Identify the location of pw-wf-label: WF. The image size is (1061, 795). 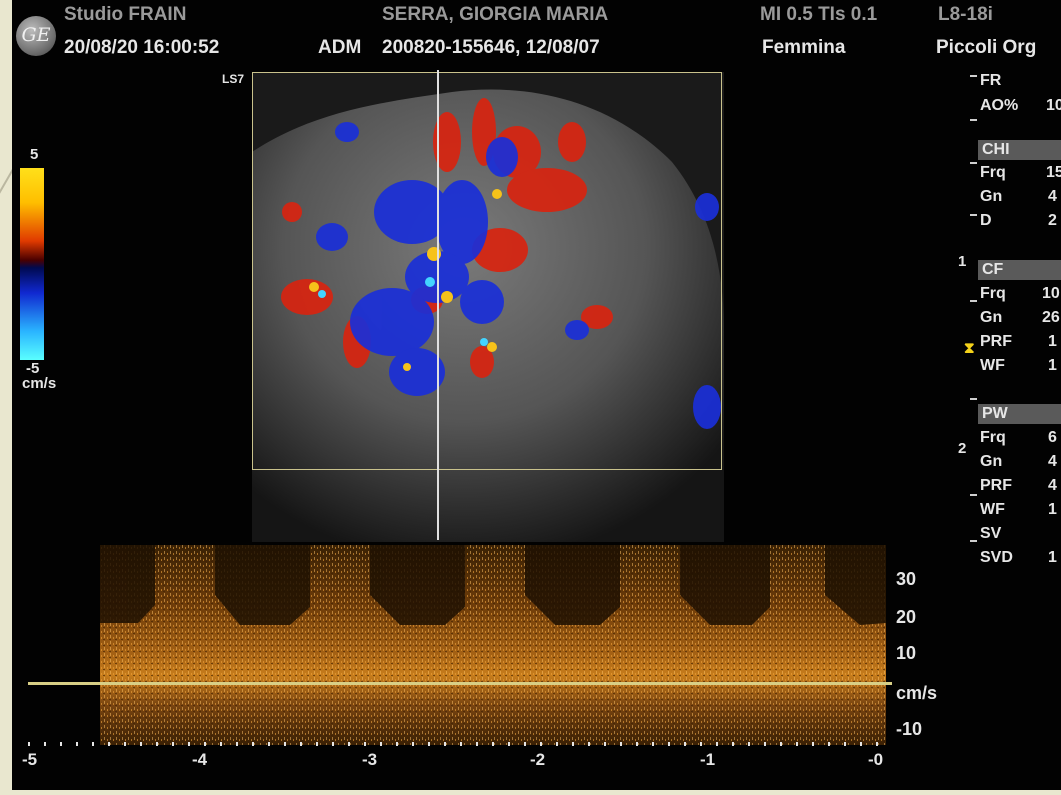
(992, 509).